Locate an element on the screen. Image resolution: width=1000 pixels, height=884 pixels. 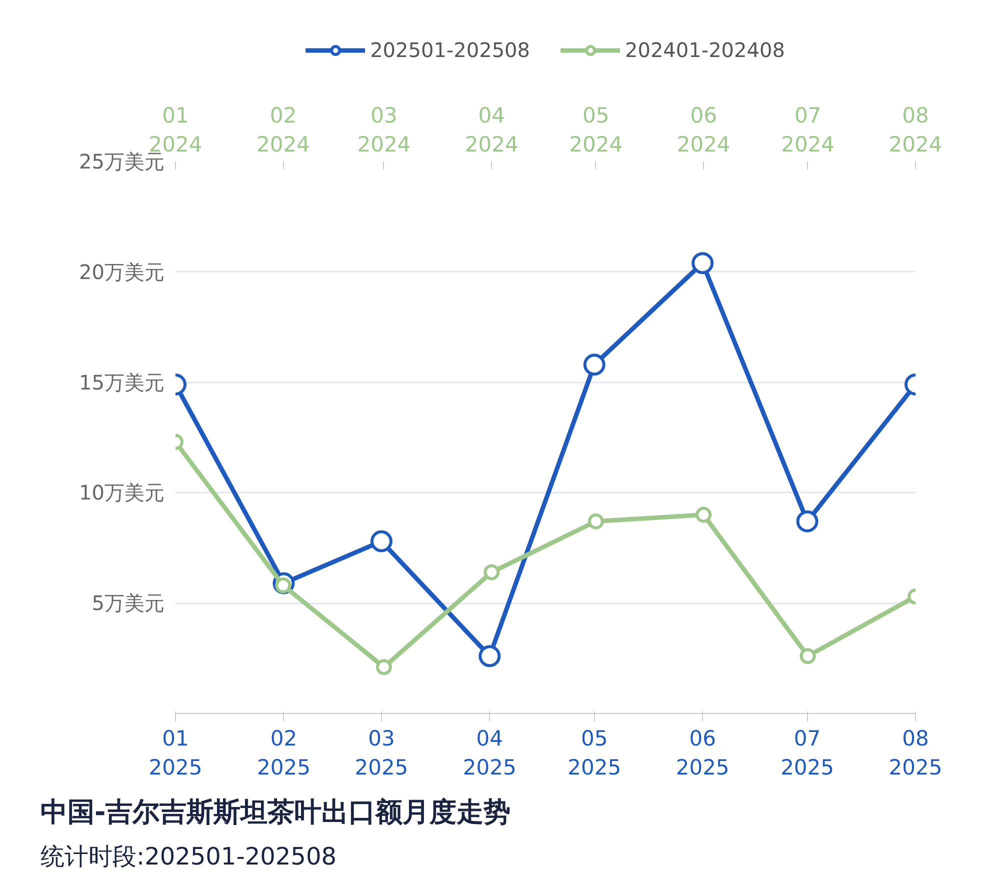
legend-label: 202501-202508 is located at coordinates (450, 50).